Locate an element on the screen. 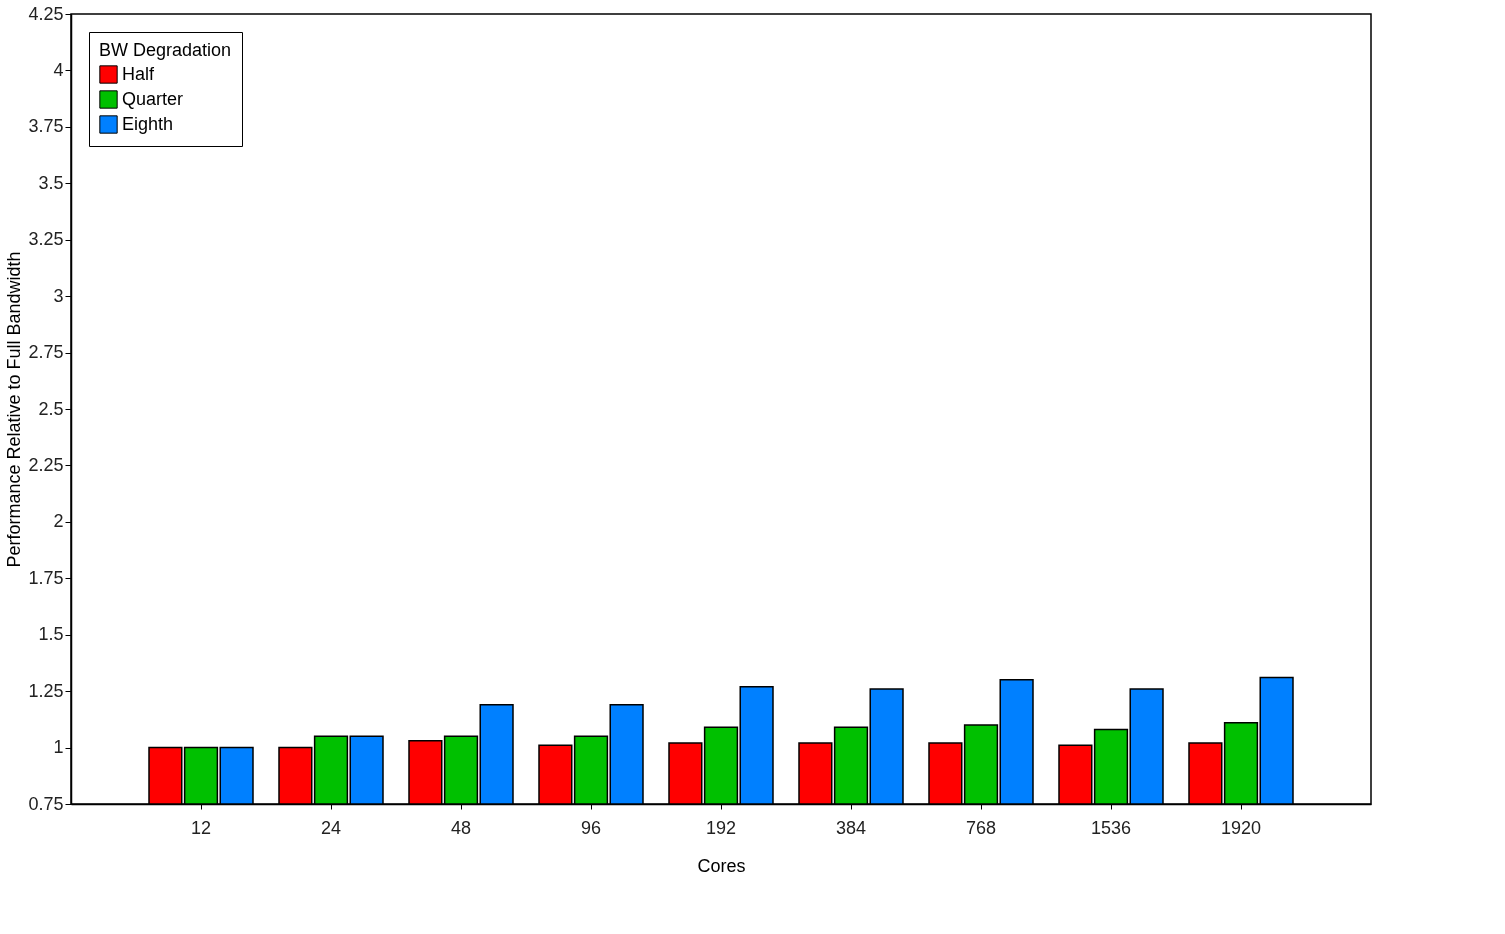  y-tick-label: 2.75 is located at coordinates (46, 352).